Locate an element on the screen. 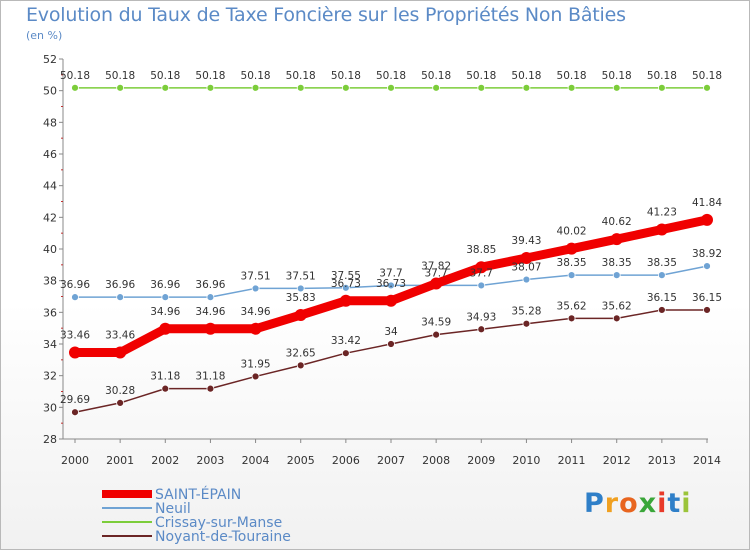 This screenshot has width=750, height=550. y-tick-label: 48 is located at coordinates (50, 122).